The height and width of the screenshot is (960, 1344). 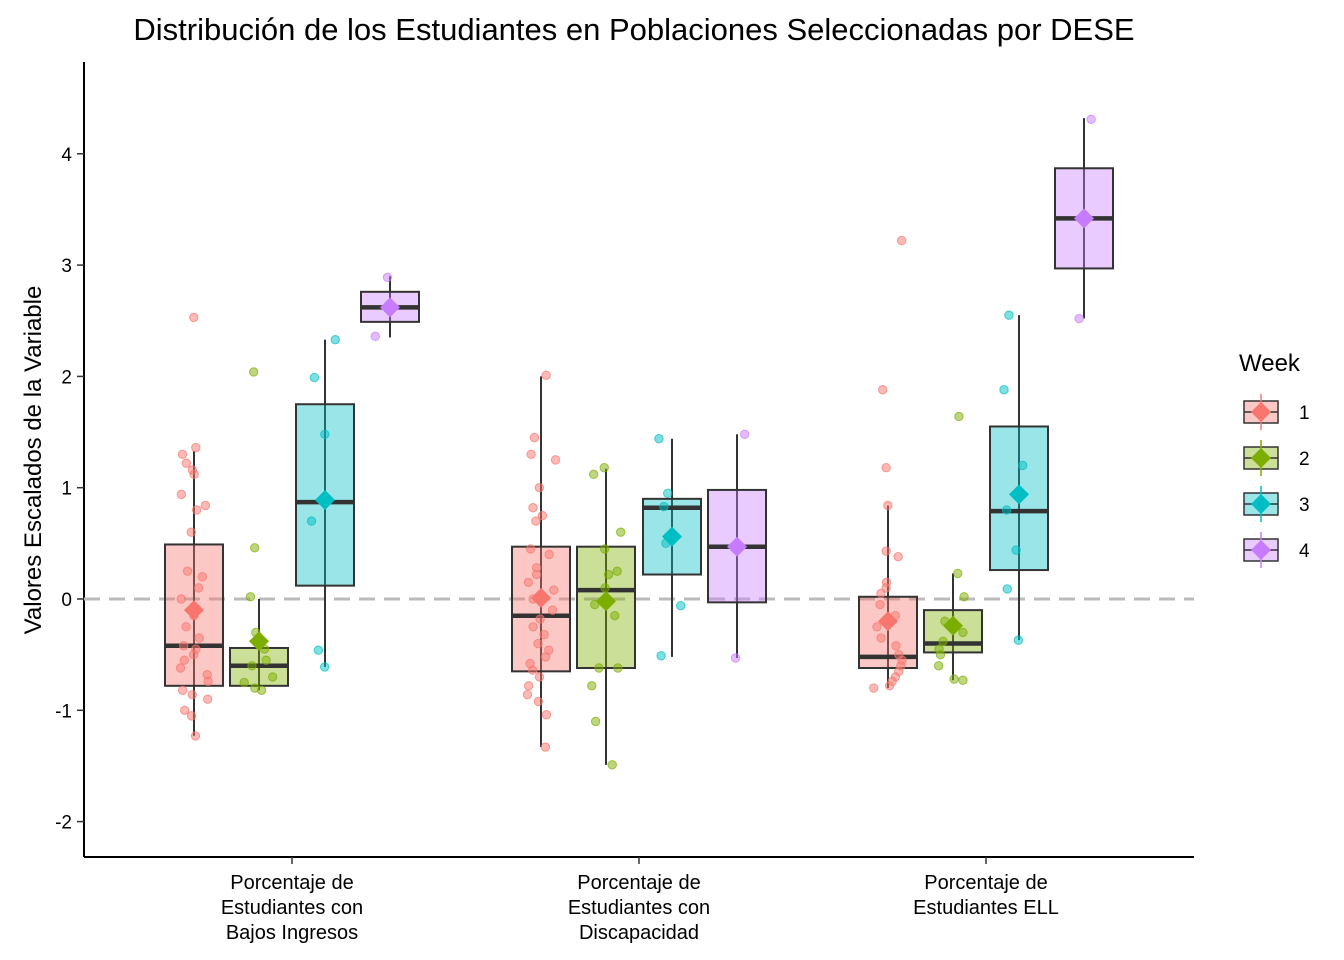 What do you see at coordinates (63, 711) in the screenshot?
I see `y-tick-label: -1` at bounding box center [63, 711].